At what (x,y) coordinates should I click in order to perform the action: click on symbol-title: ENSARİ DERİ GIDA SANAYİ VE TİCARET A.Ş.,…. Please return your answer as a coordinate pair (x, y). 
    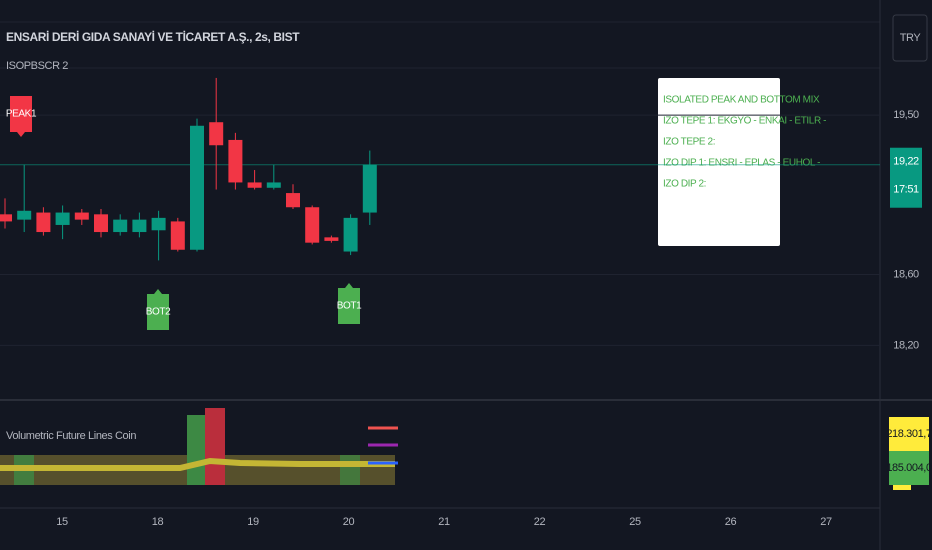
    Looking at the image, I should click on (153, 36).